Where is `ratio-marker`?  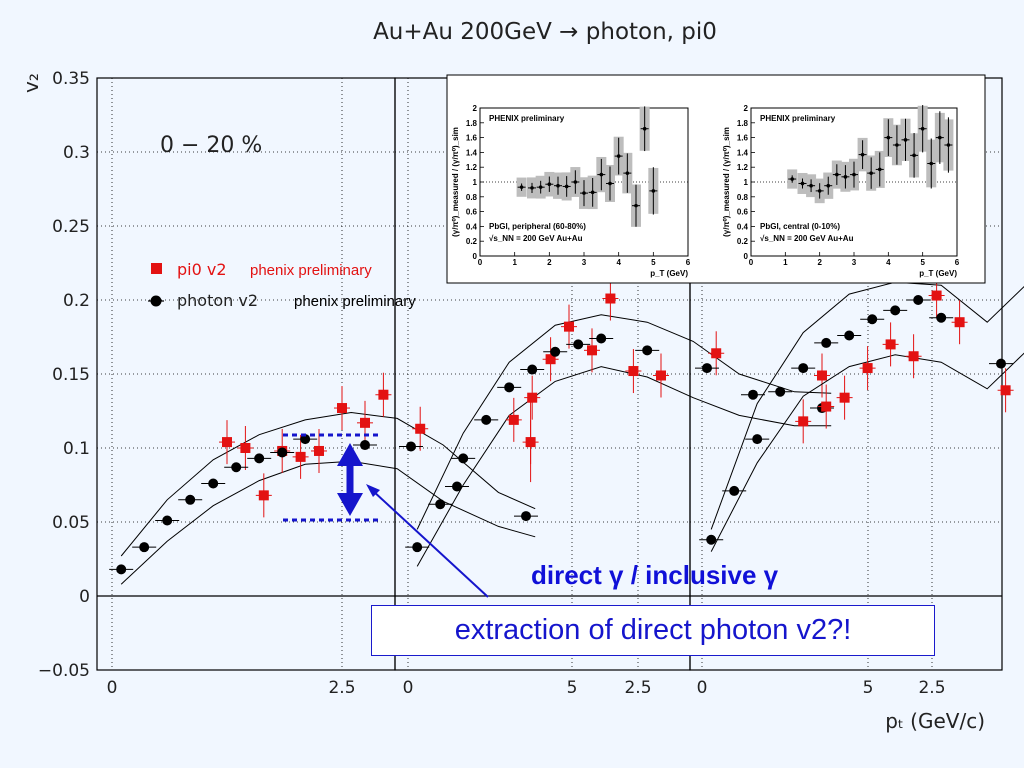 ratio-marker is located at coordinates (386, 515).